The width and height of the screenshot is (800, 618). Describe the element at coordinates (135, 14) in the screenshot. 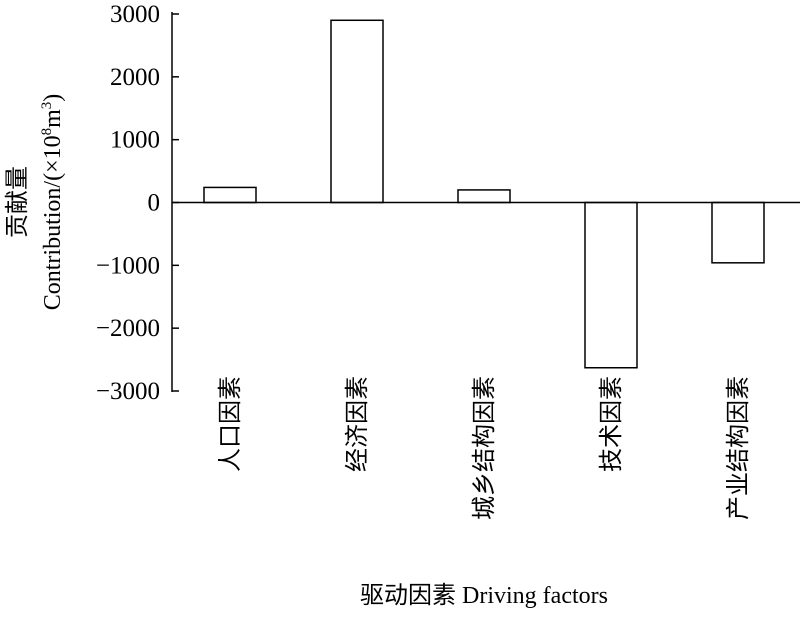

I see `y-tick-label: 3000` at that location.